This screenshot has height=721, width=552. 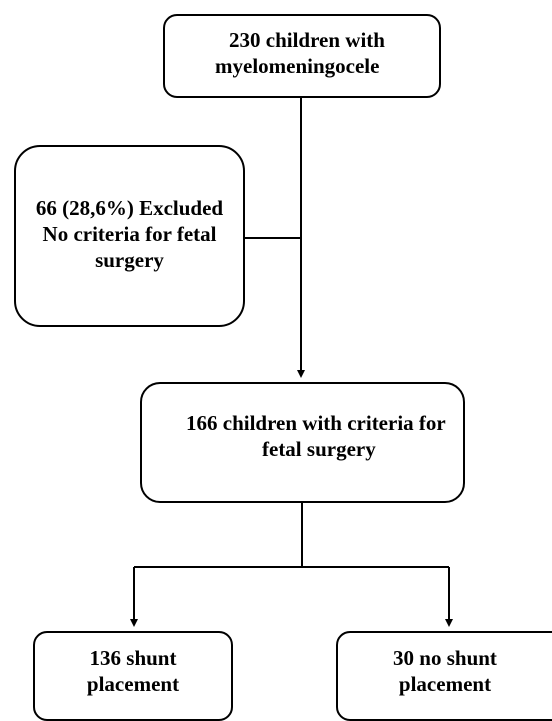 I want to click on node-criteria-line2: fetal surgery, so click(x=319, y=449).